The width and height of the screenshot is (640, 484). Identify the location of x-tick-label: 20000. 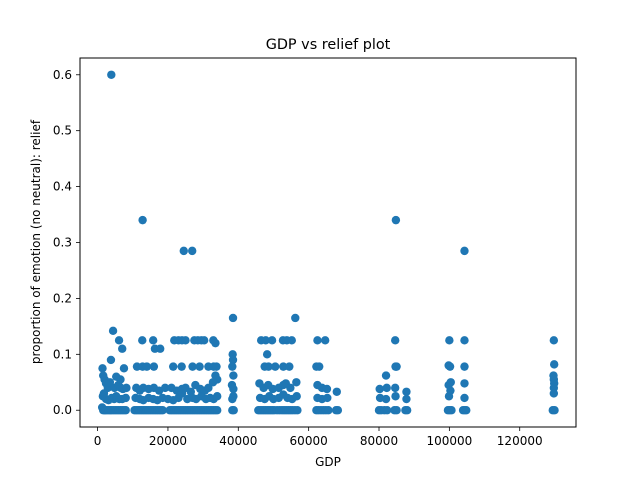
(168, 441).